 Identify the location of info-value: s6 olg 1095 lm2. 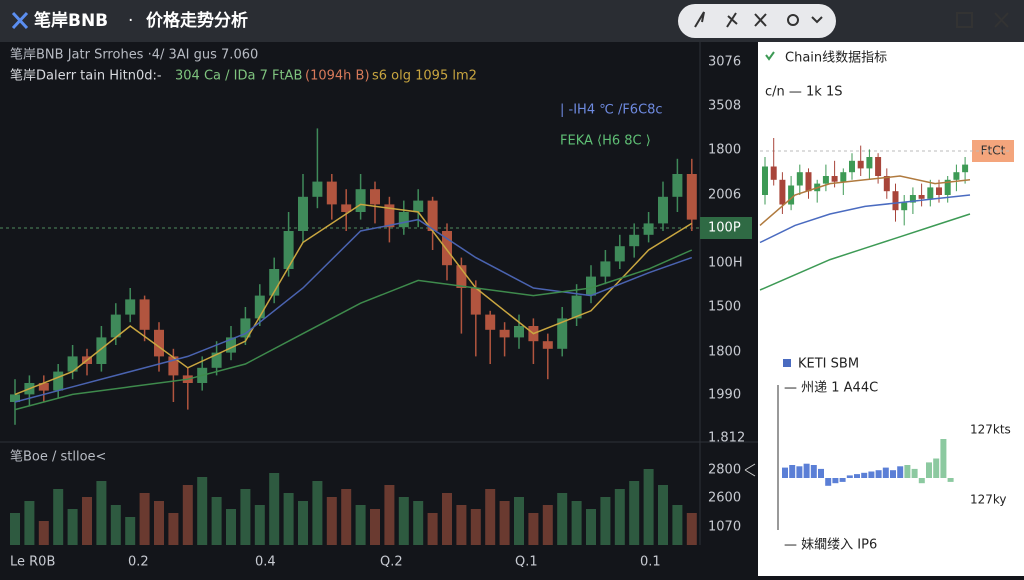
(424, 76).